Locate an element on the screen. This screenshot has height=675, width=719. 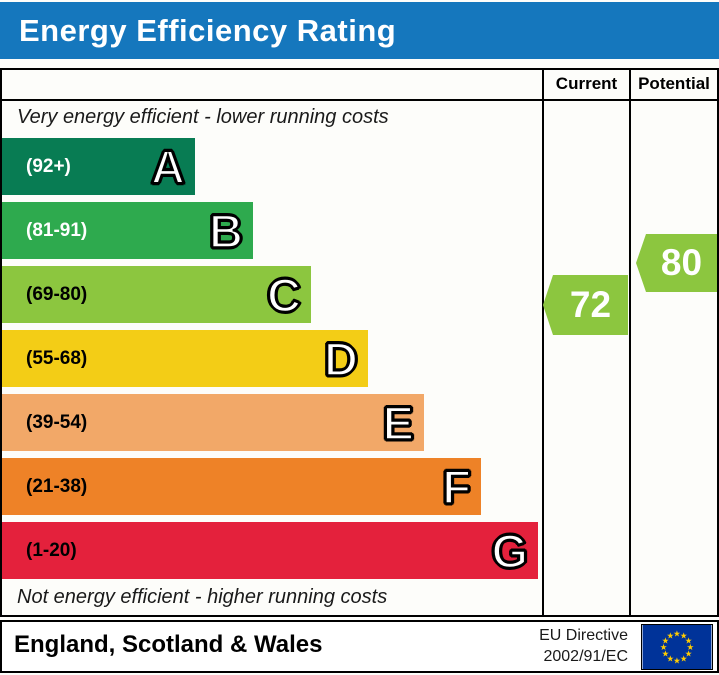
eu-directive-line1: EU Directive is located at coordinates (583, 635).